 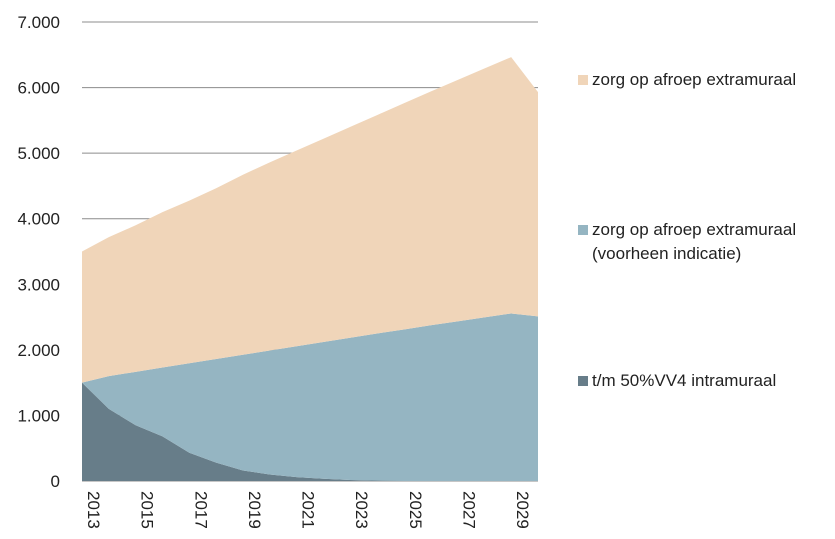 I want to click on x-tick-label: 2015, so click(x=147, y=510).